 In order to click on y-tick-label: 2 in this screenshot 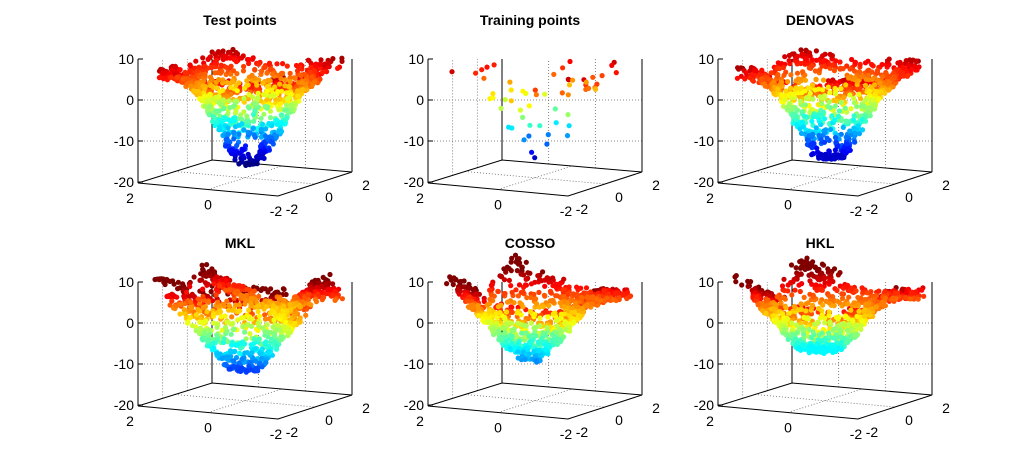, I will do `click(656, 185)`.